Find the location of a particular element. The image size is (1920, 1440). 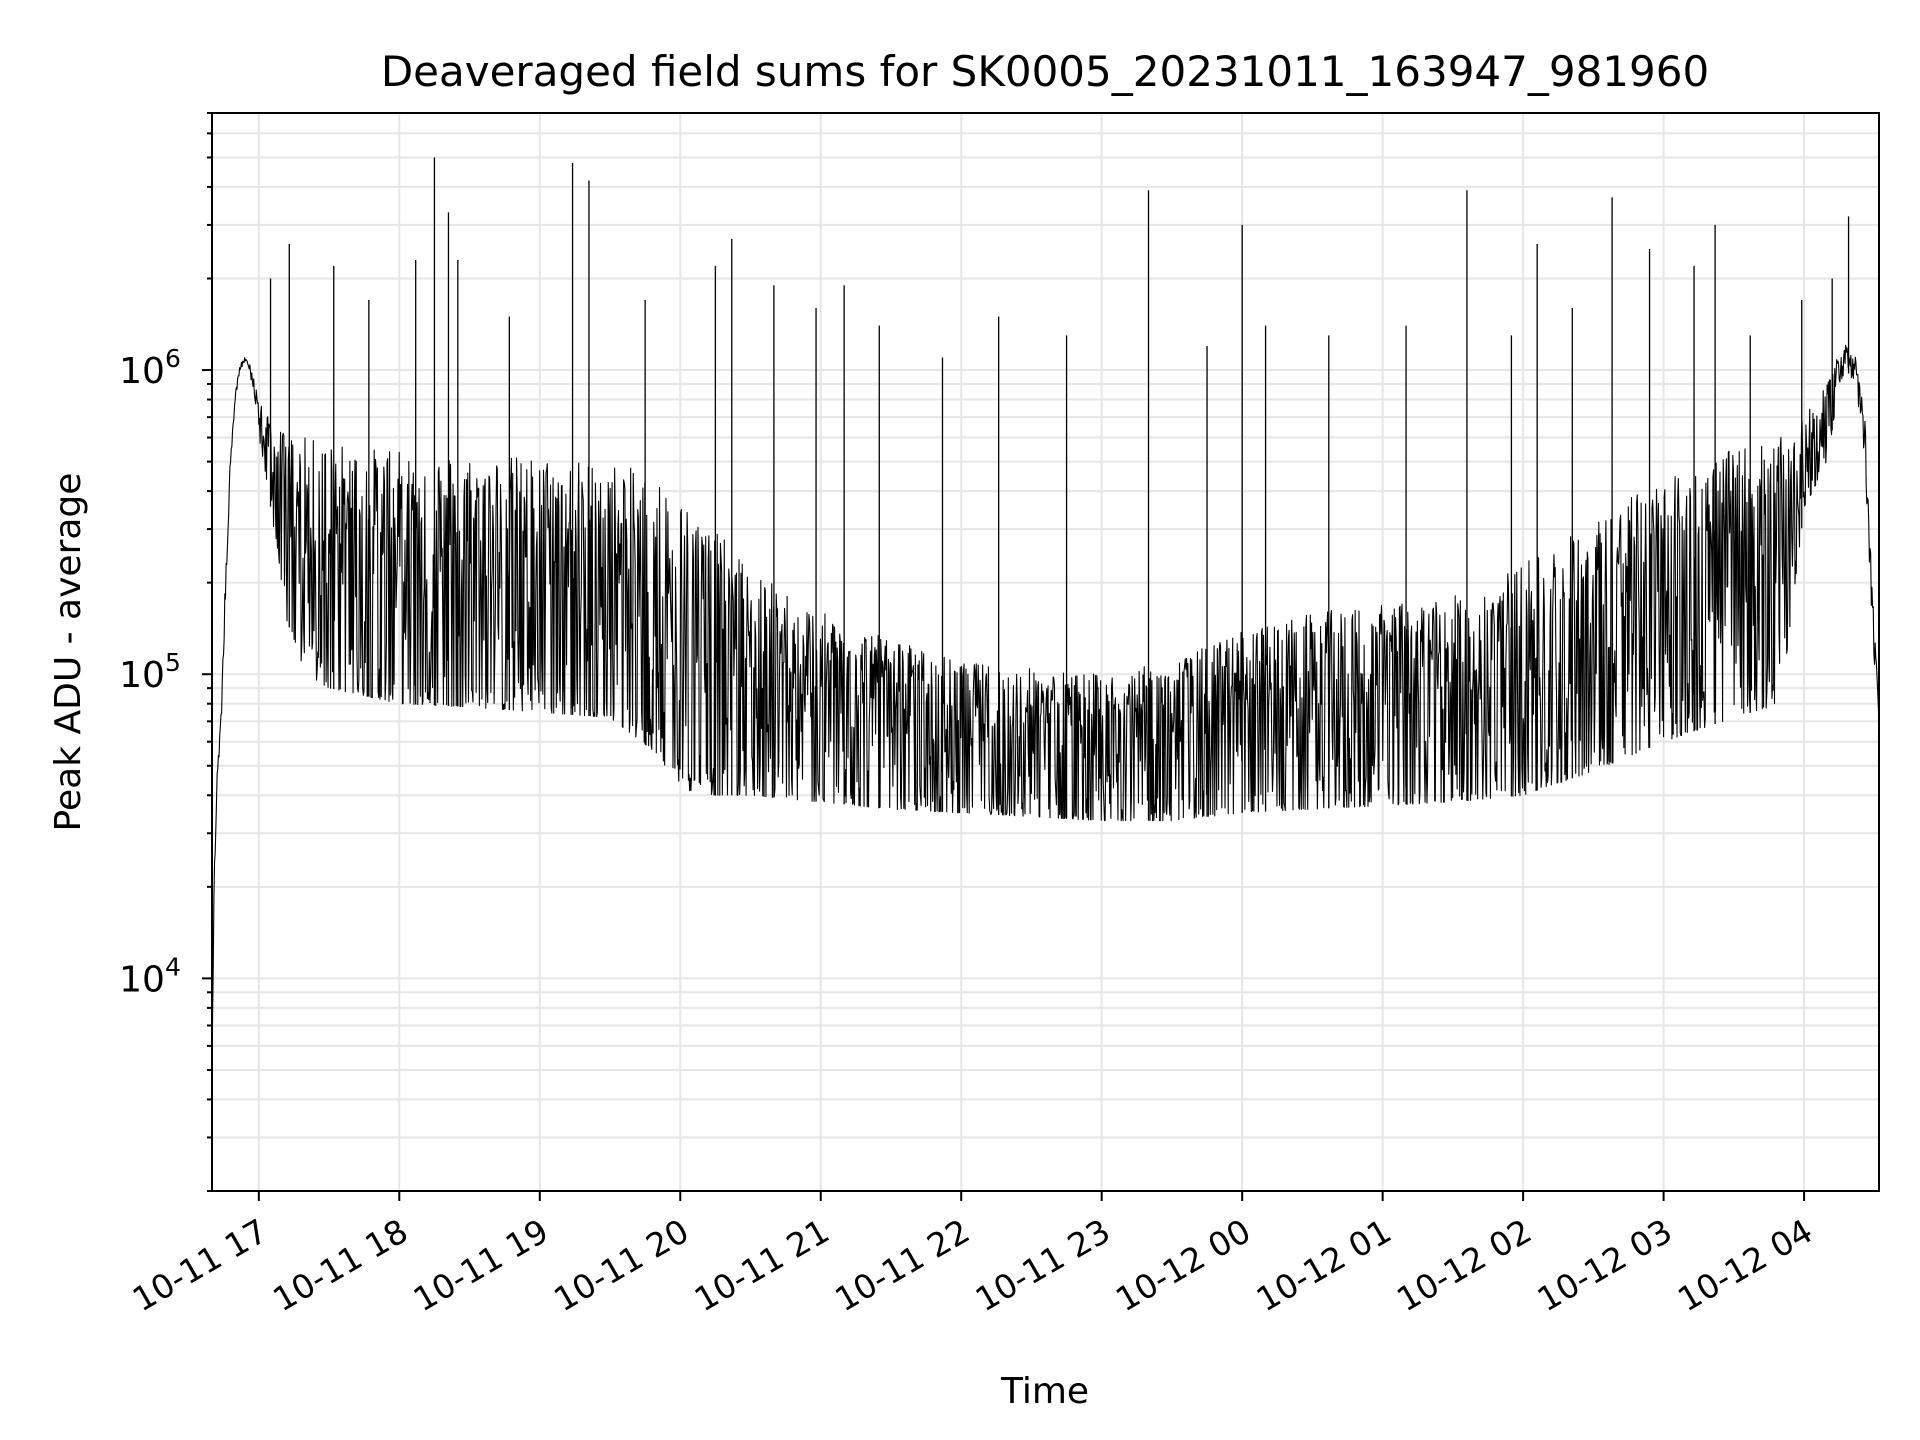

y-tick-label: 10⁴ is located at coordinates (150, 976).